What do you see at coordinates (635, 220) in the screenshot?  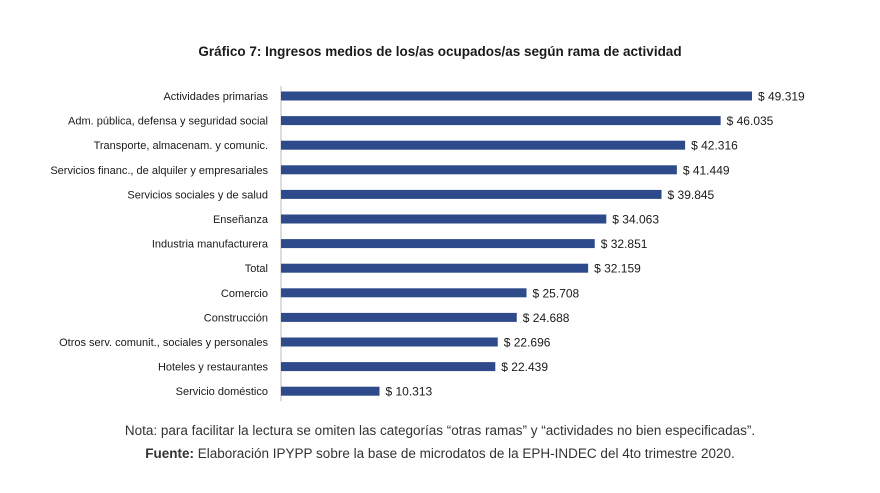 I see `data-label: $ 34.063` at bounding box center [635, 220].